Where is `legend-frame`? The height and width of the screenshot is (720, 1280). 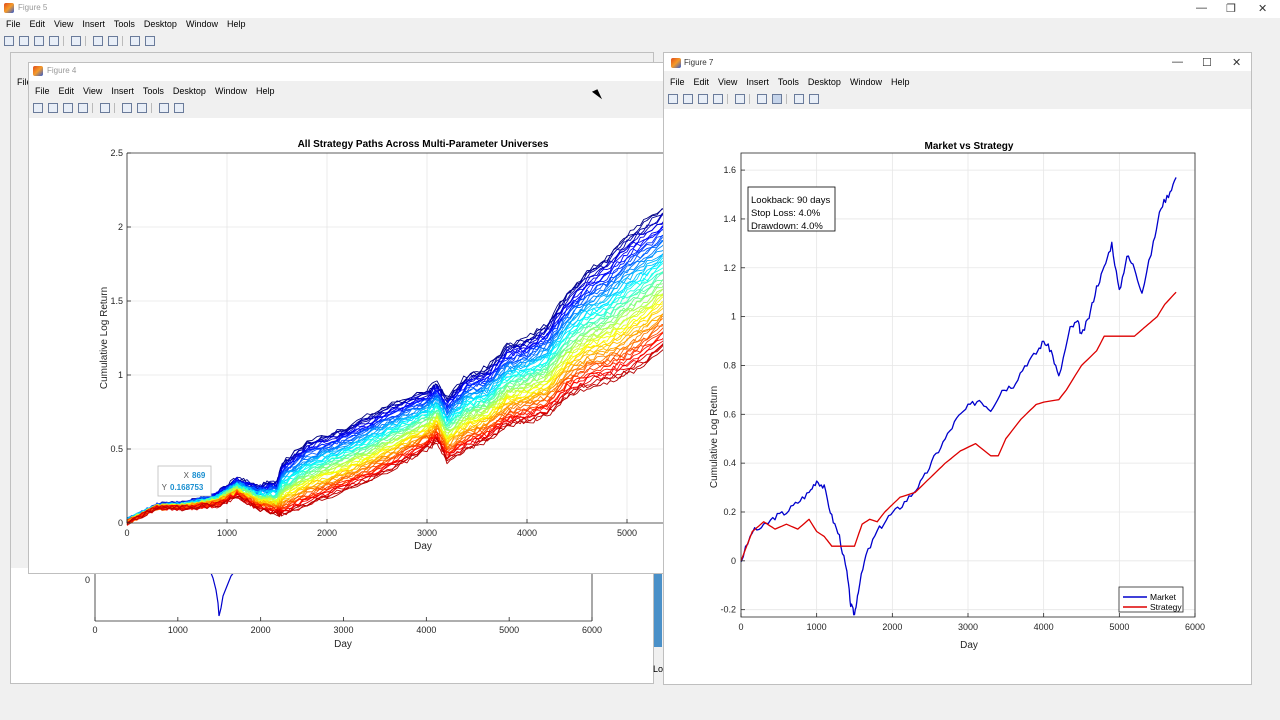 legend-frame is located at coordinates (1151, 599).